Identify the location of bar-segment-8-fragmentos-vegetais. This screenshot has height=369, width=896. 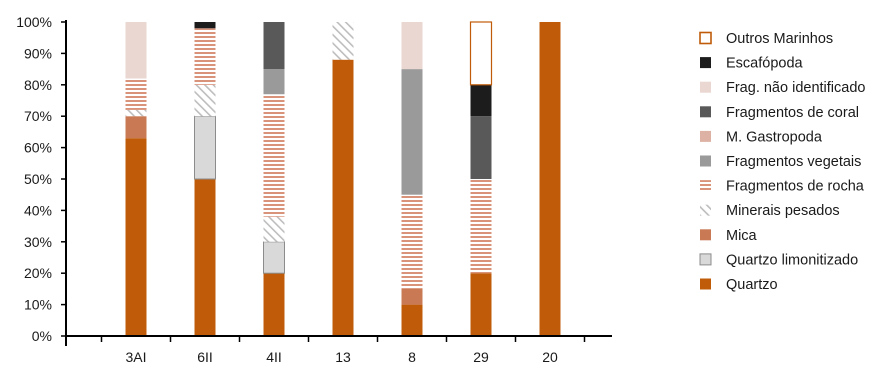
(412, 132).